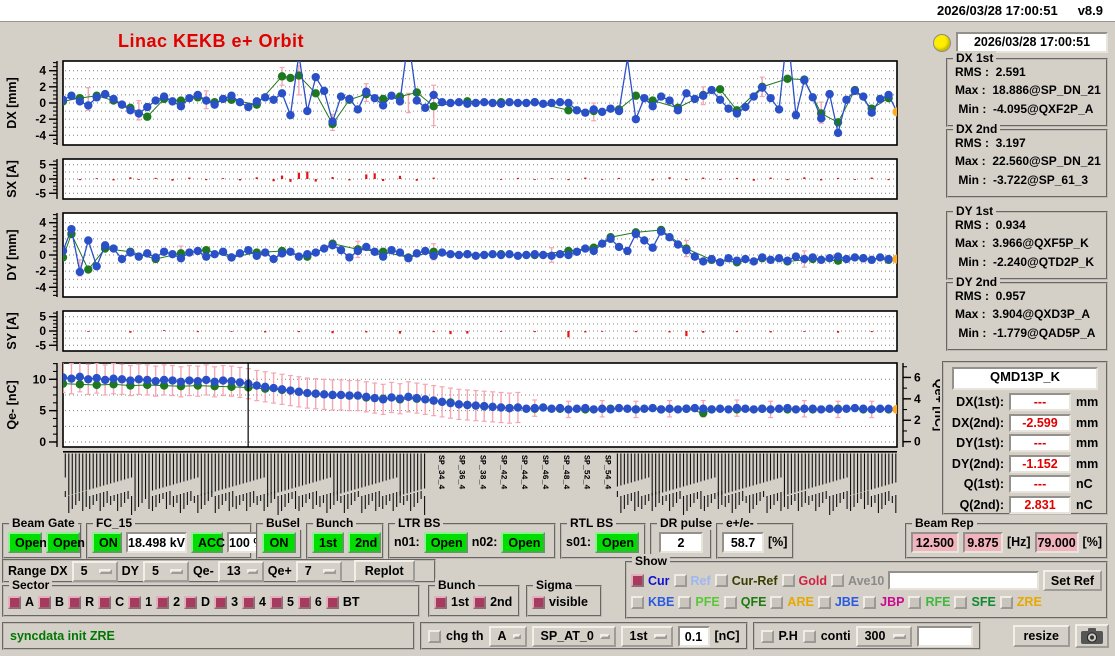 This screenshot has height=656, width=1115. I want to click on fc15-acc-button: ACC, so click(208, 542).